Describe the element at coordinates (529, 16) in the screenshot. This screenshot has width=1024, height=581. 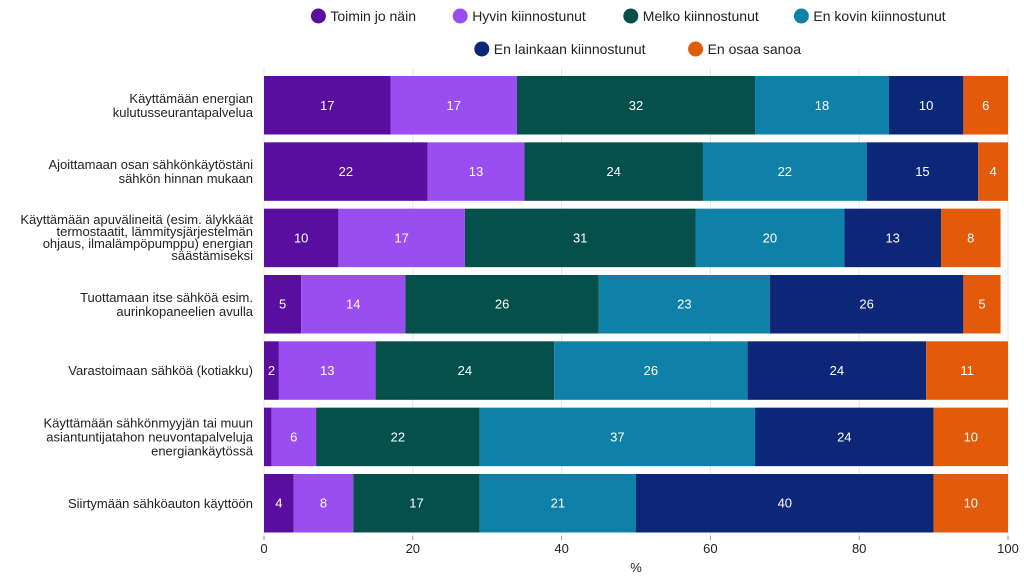
I see `legend-label: Hyvin kiinnostunut` at that location.